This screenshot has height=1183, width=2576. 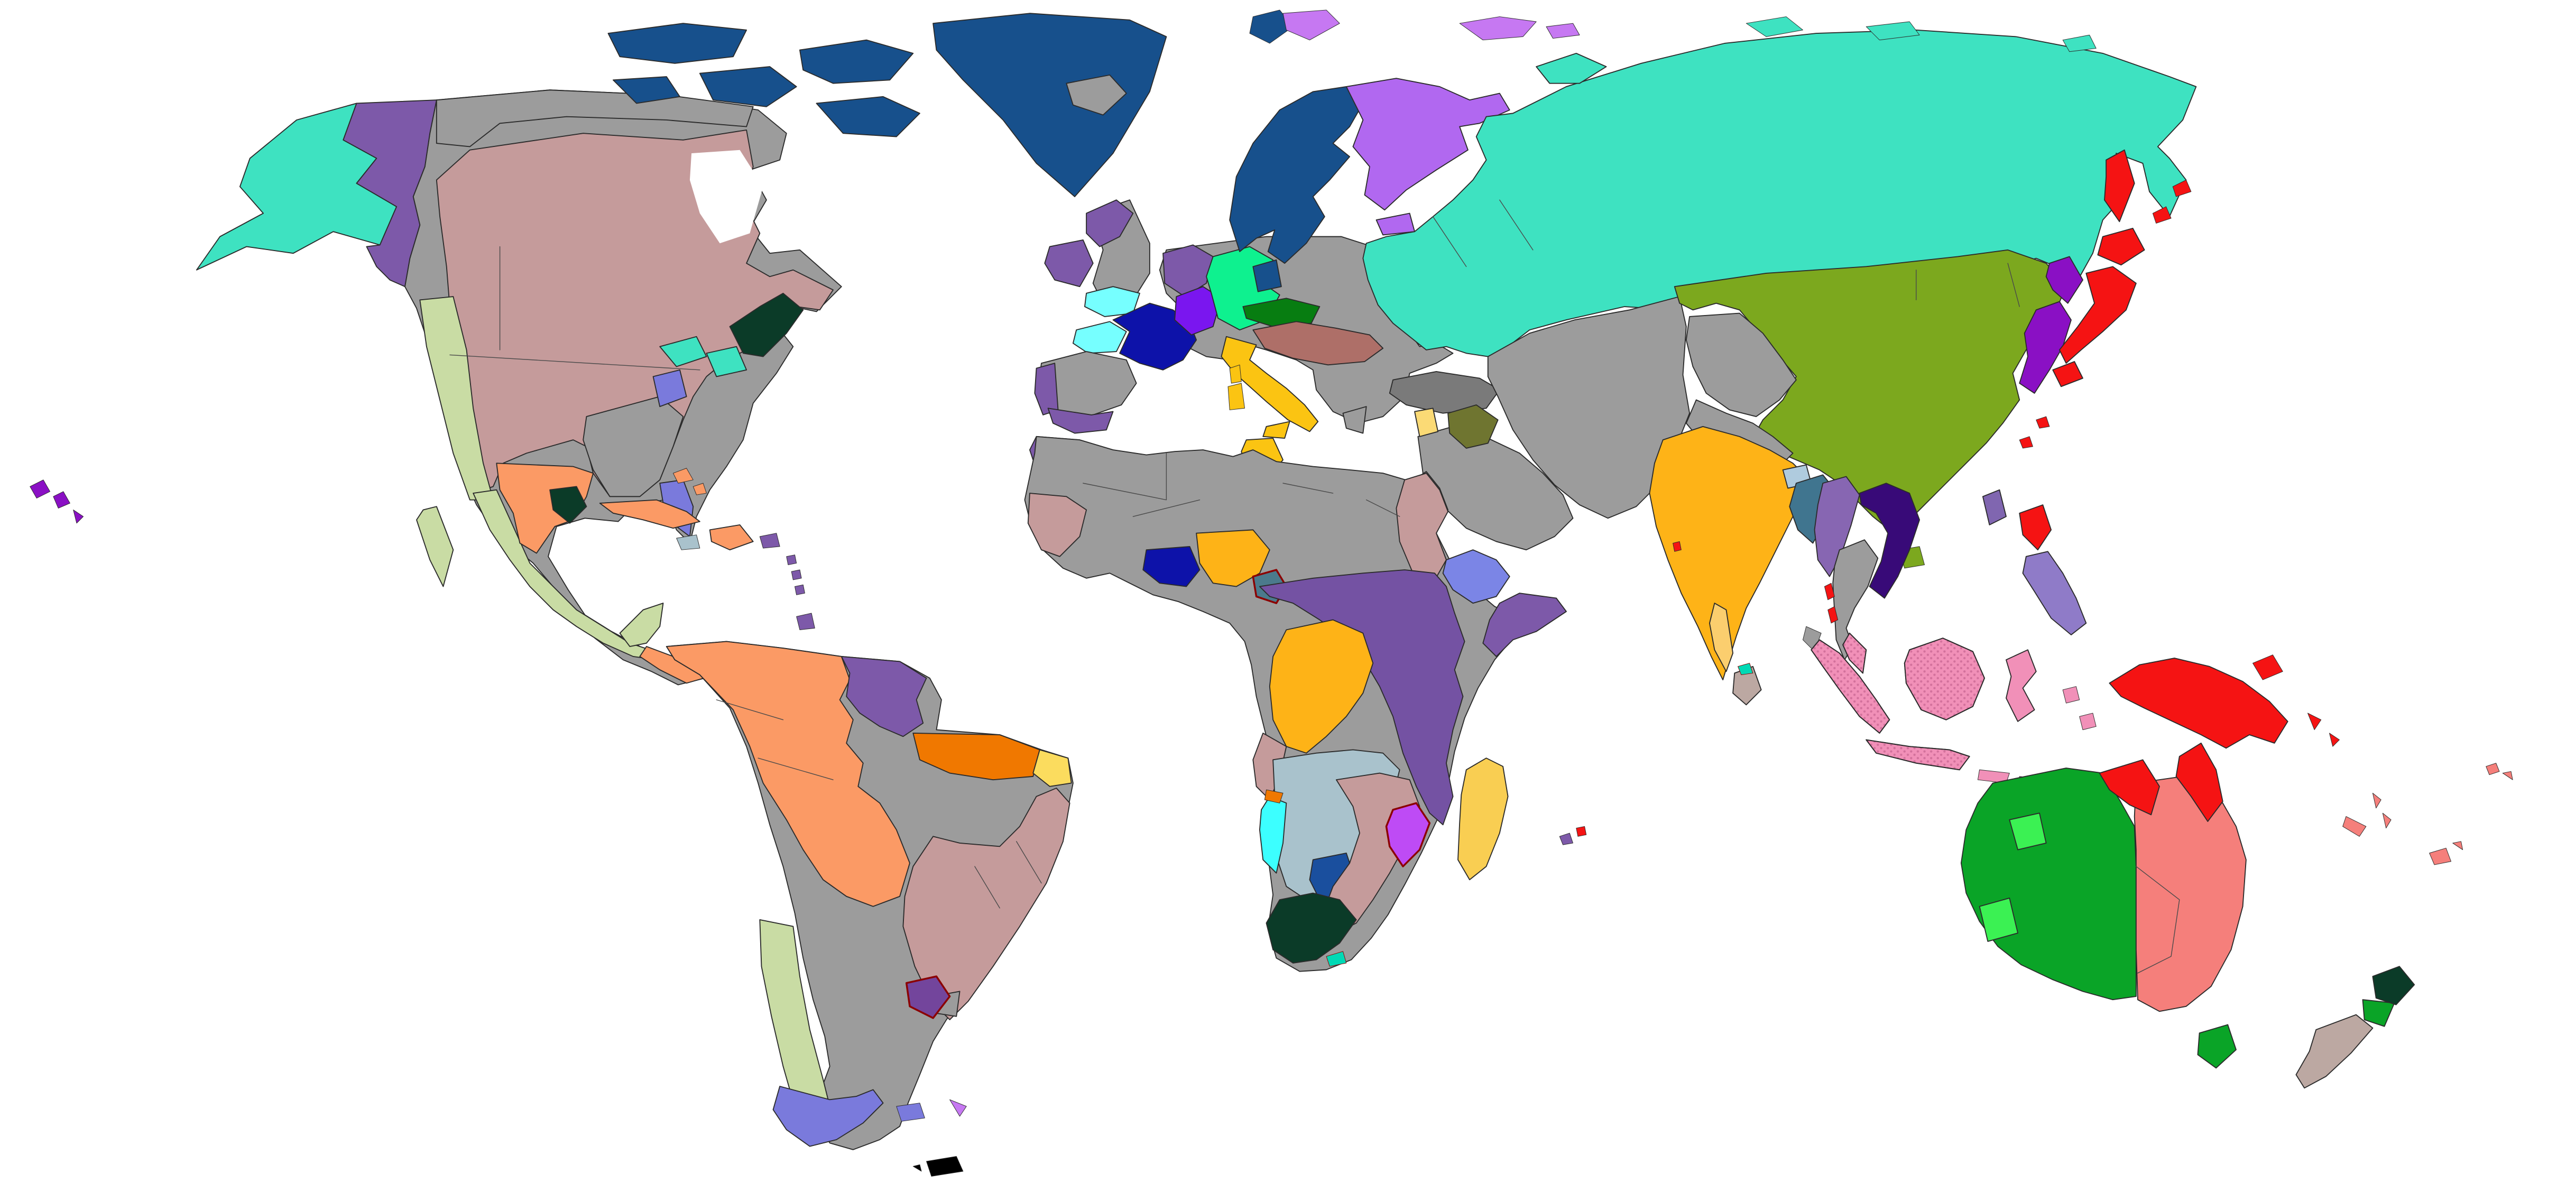 I want to click on region-fiji-islet, so click(x=2457, y=846).